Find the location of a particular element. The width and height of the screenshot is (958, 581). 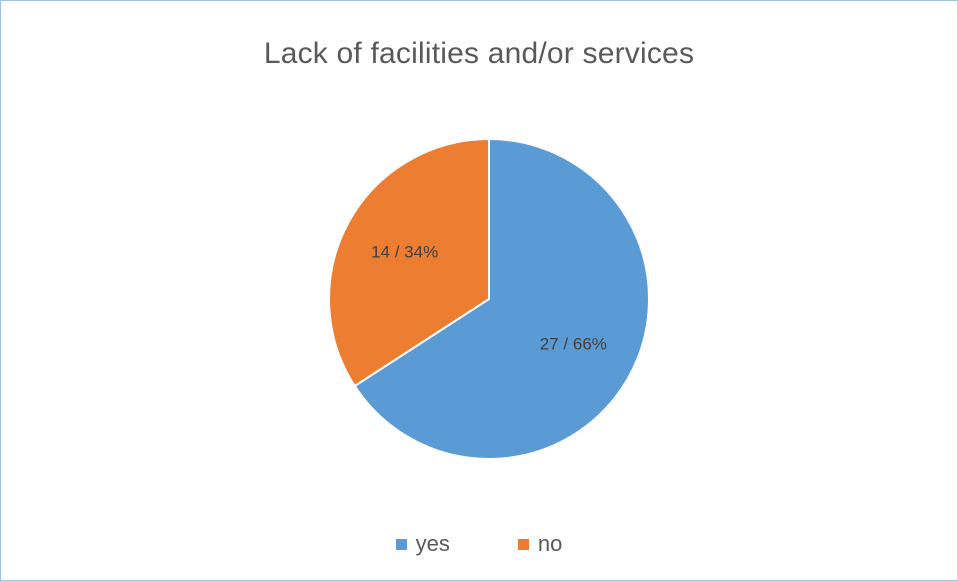

legend-swatch-no is located at coordinates (523, 544).